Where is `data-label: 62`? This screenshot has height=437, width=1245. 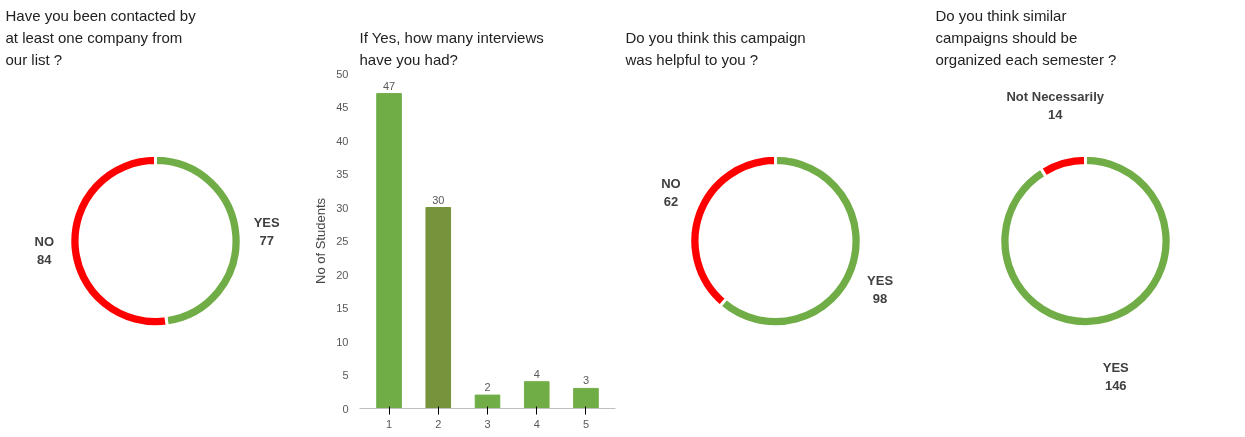
data-label: 62 is located at coordinates (671, 201).